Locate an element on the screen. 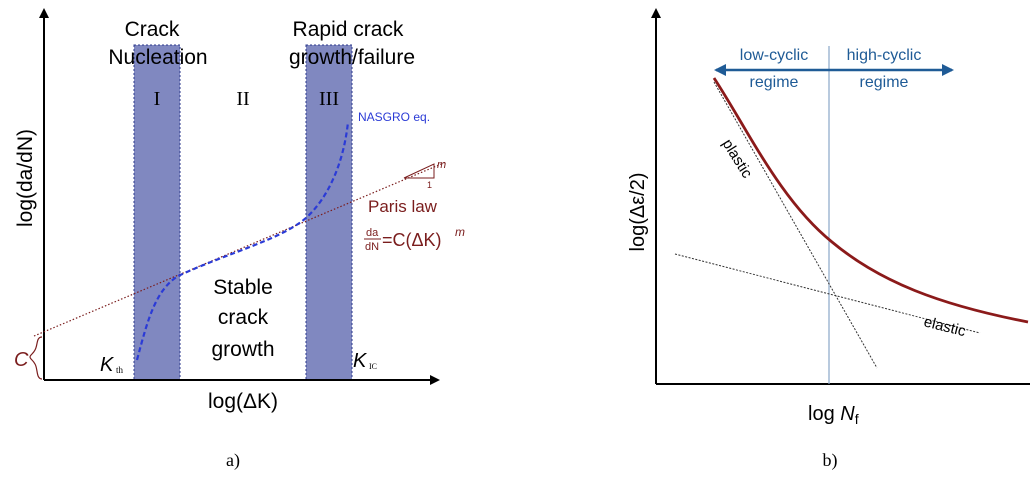 Image resolution: width=1032 pixels, height=481 pixels. title-rapid-growth-line2: growth/failure is located at coordinates (352, 57).